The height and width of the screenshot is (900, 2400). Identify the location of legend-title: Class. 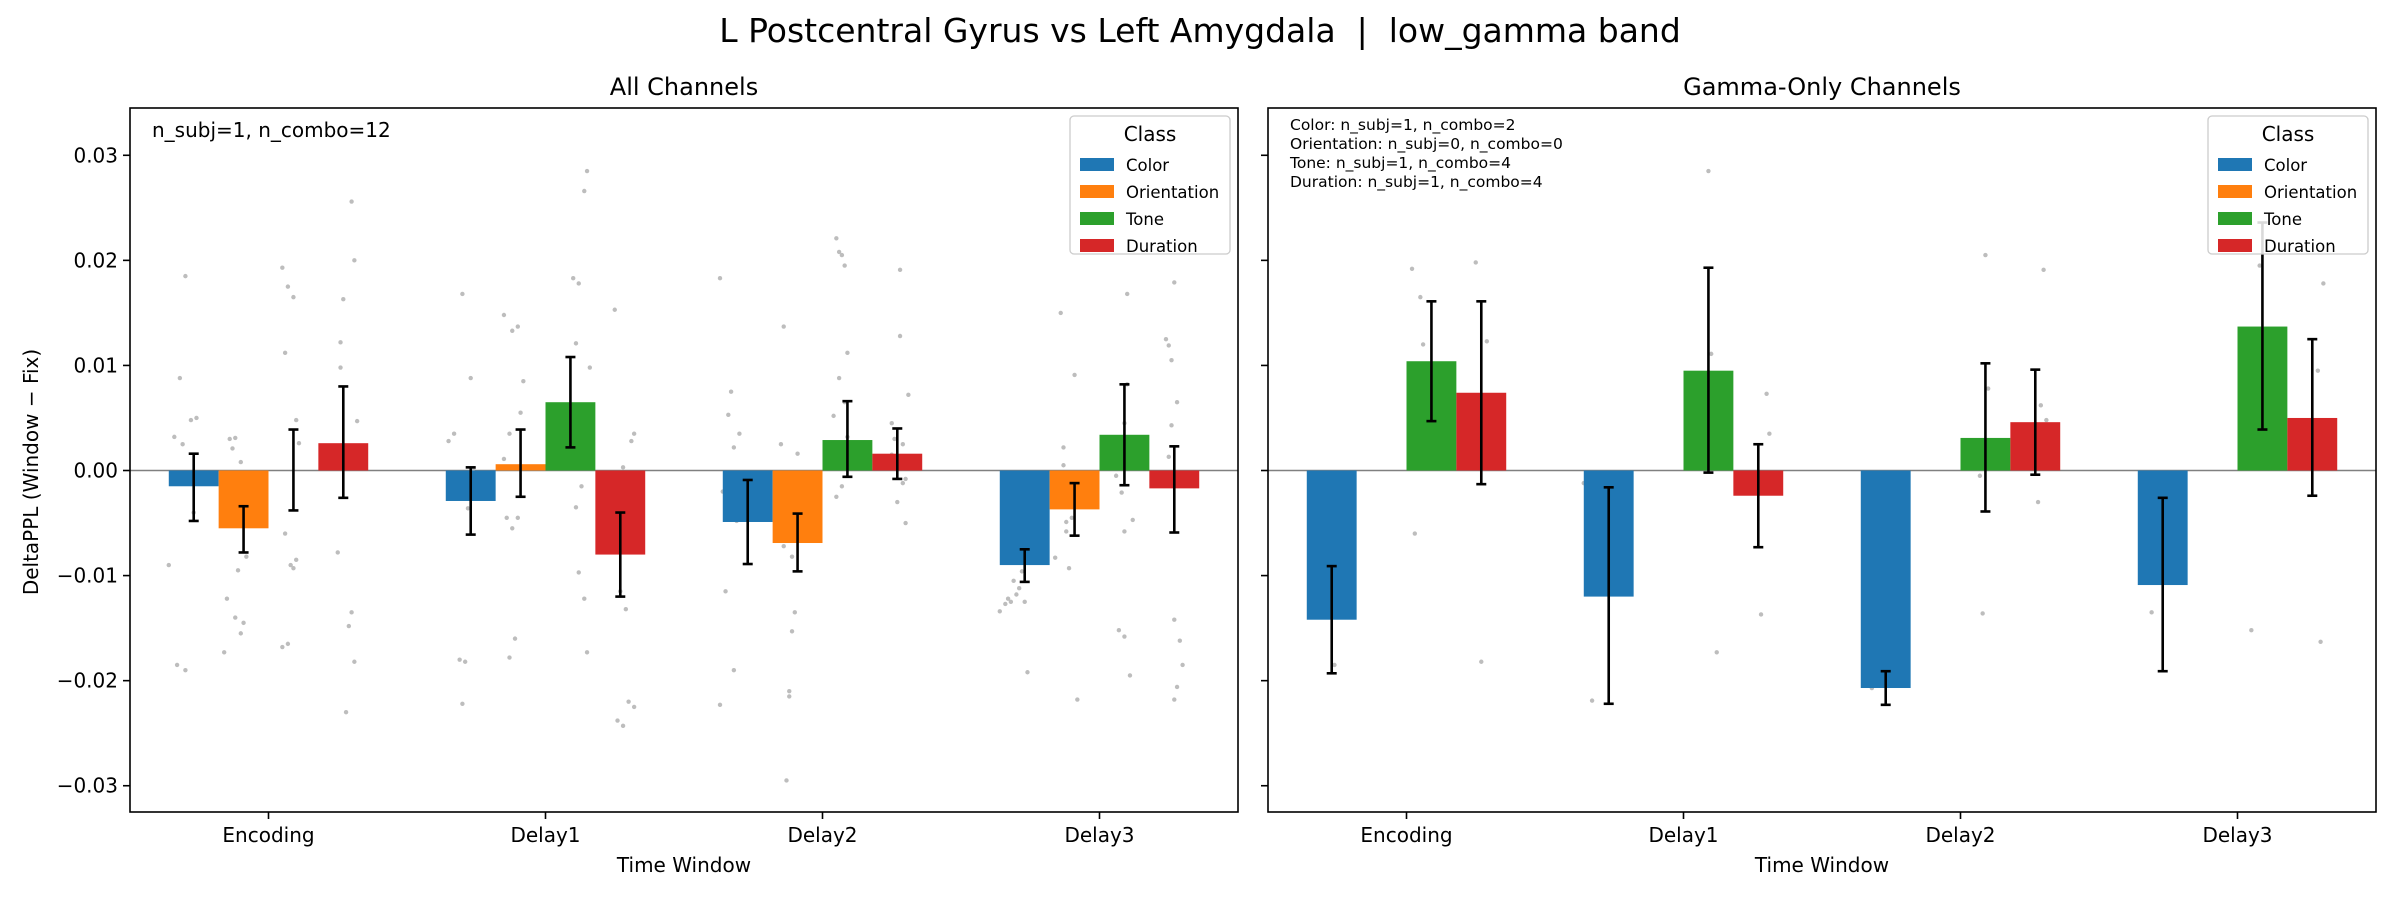
(2288, 134).